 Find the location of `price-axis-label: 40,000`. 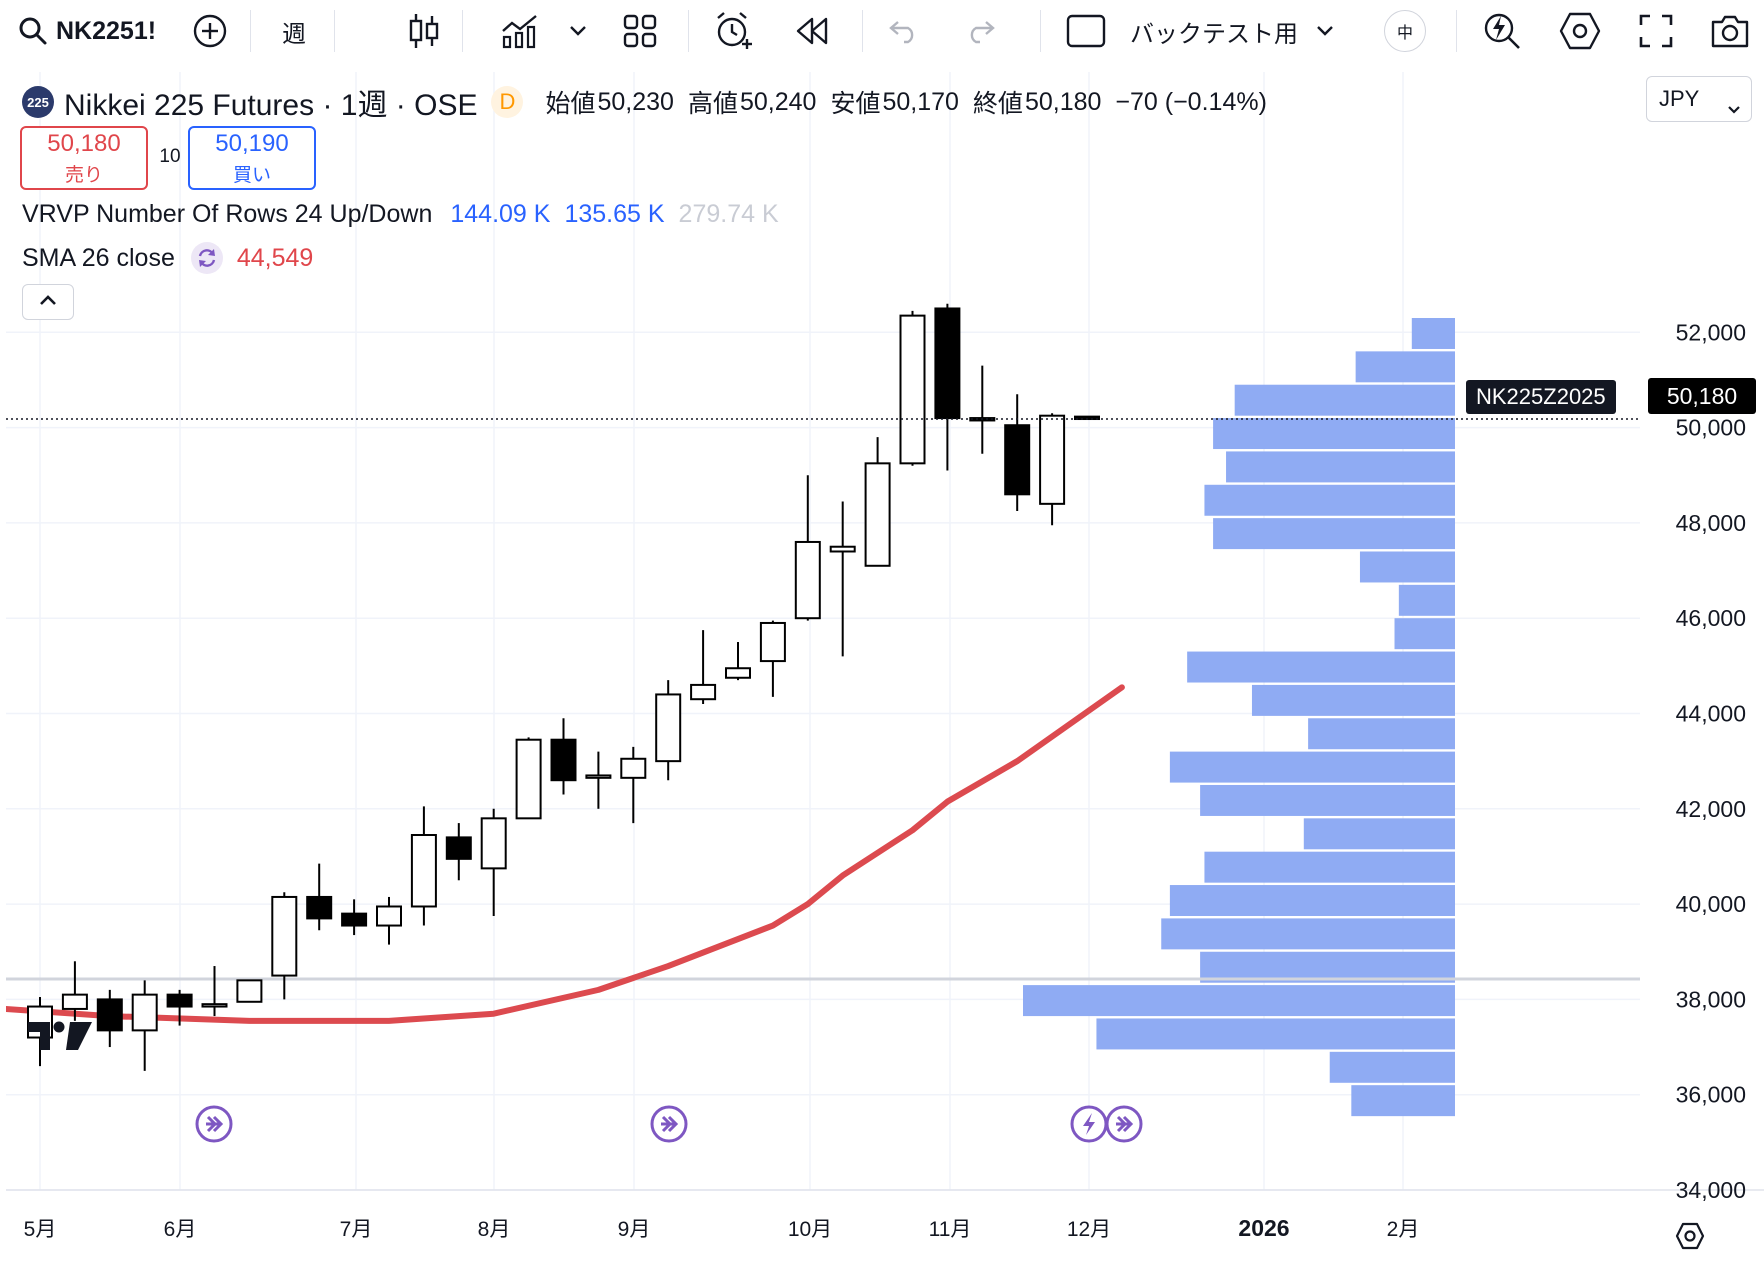

price-axis-label: 40,000 is located at coordinates (1711, 904).